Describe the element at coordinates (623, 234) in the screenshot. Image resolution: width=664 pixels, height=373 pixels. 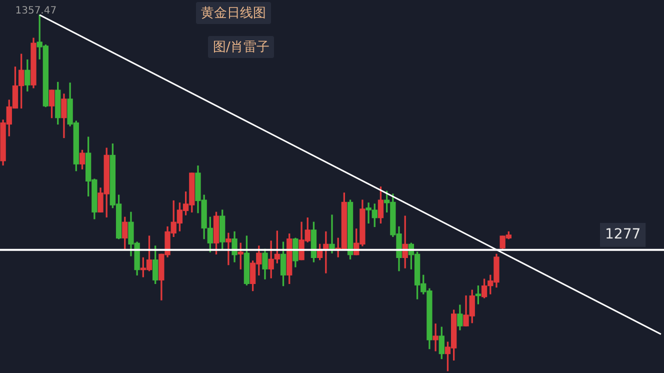
I see `annotation: 1277` at that location.